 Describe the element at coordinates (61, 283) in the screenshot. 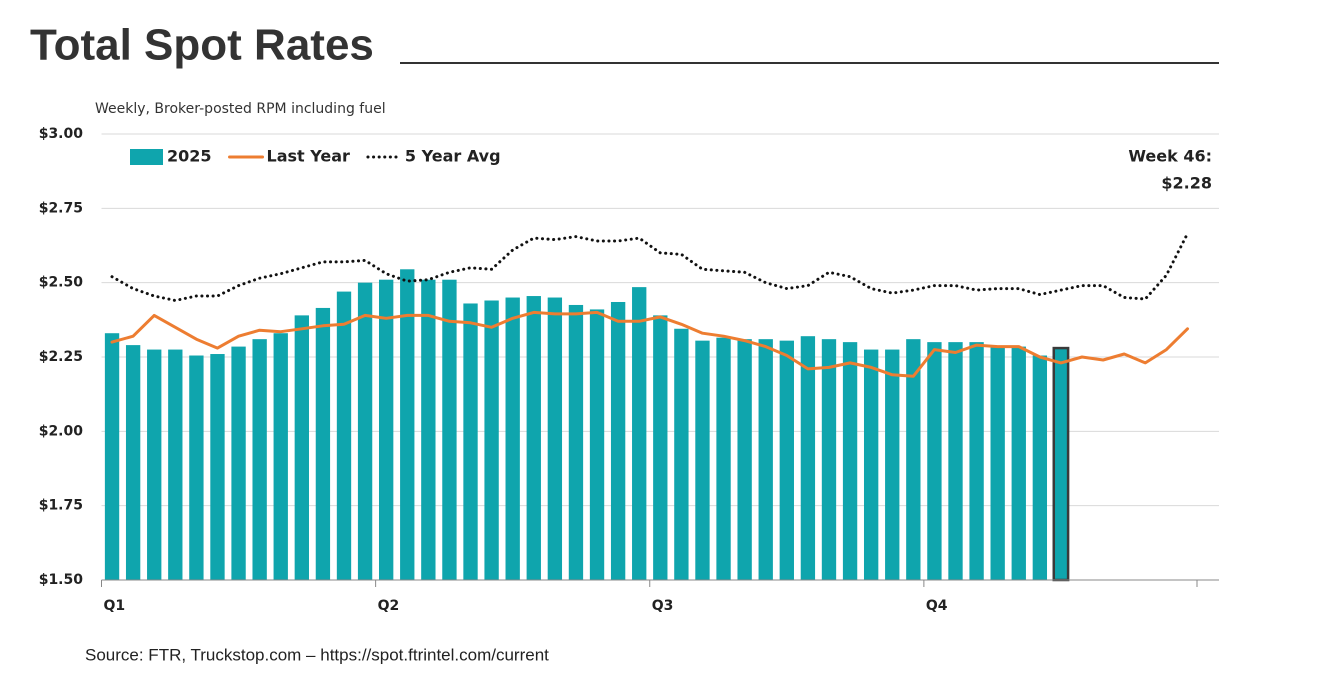

I see `y-tick-label: $2.50` at that location.